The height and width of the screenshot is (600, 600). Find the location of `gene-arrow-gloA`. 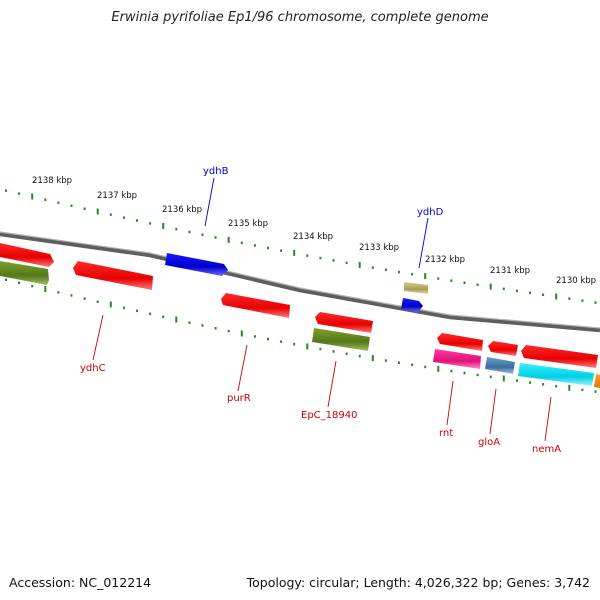

gene-arrow-gloA is located at coordinates (500, 365).